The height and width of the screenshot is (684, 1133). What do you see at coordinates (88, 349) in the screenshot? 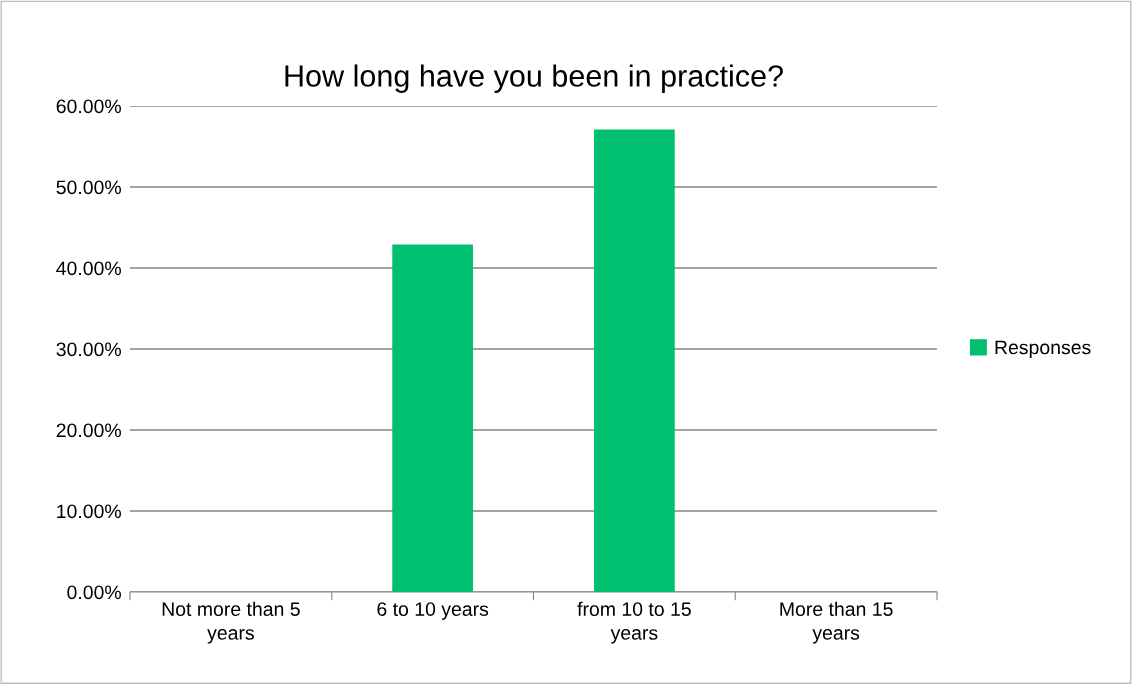
I see `y-tick-label: 30.00%` at bounding box center [88, 349].